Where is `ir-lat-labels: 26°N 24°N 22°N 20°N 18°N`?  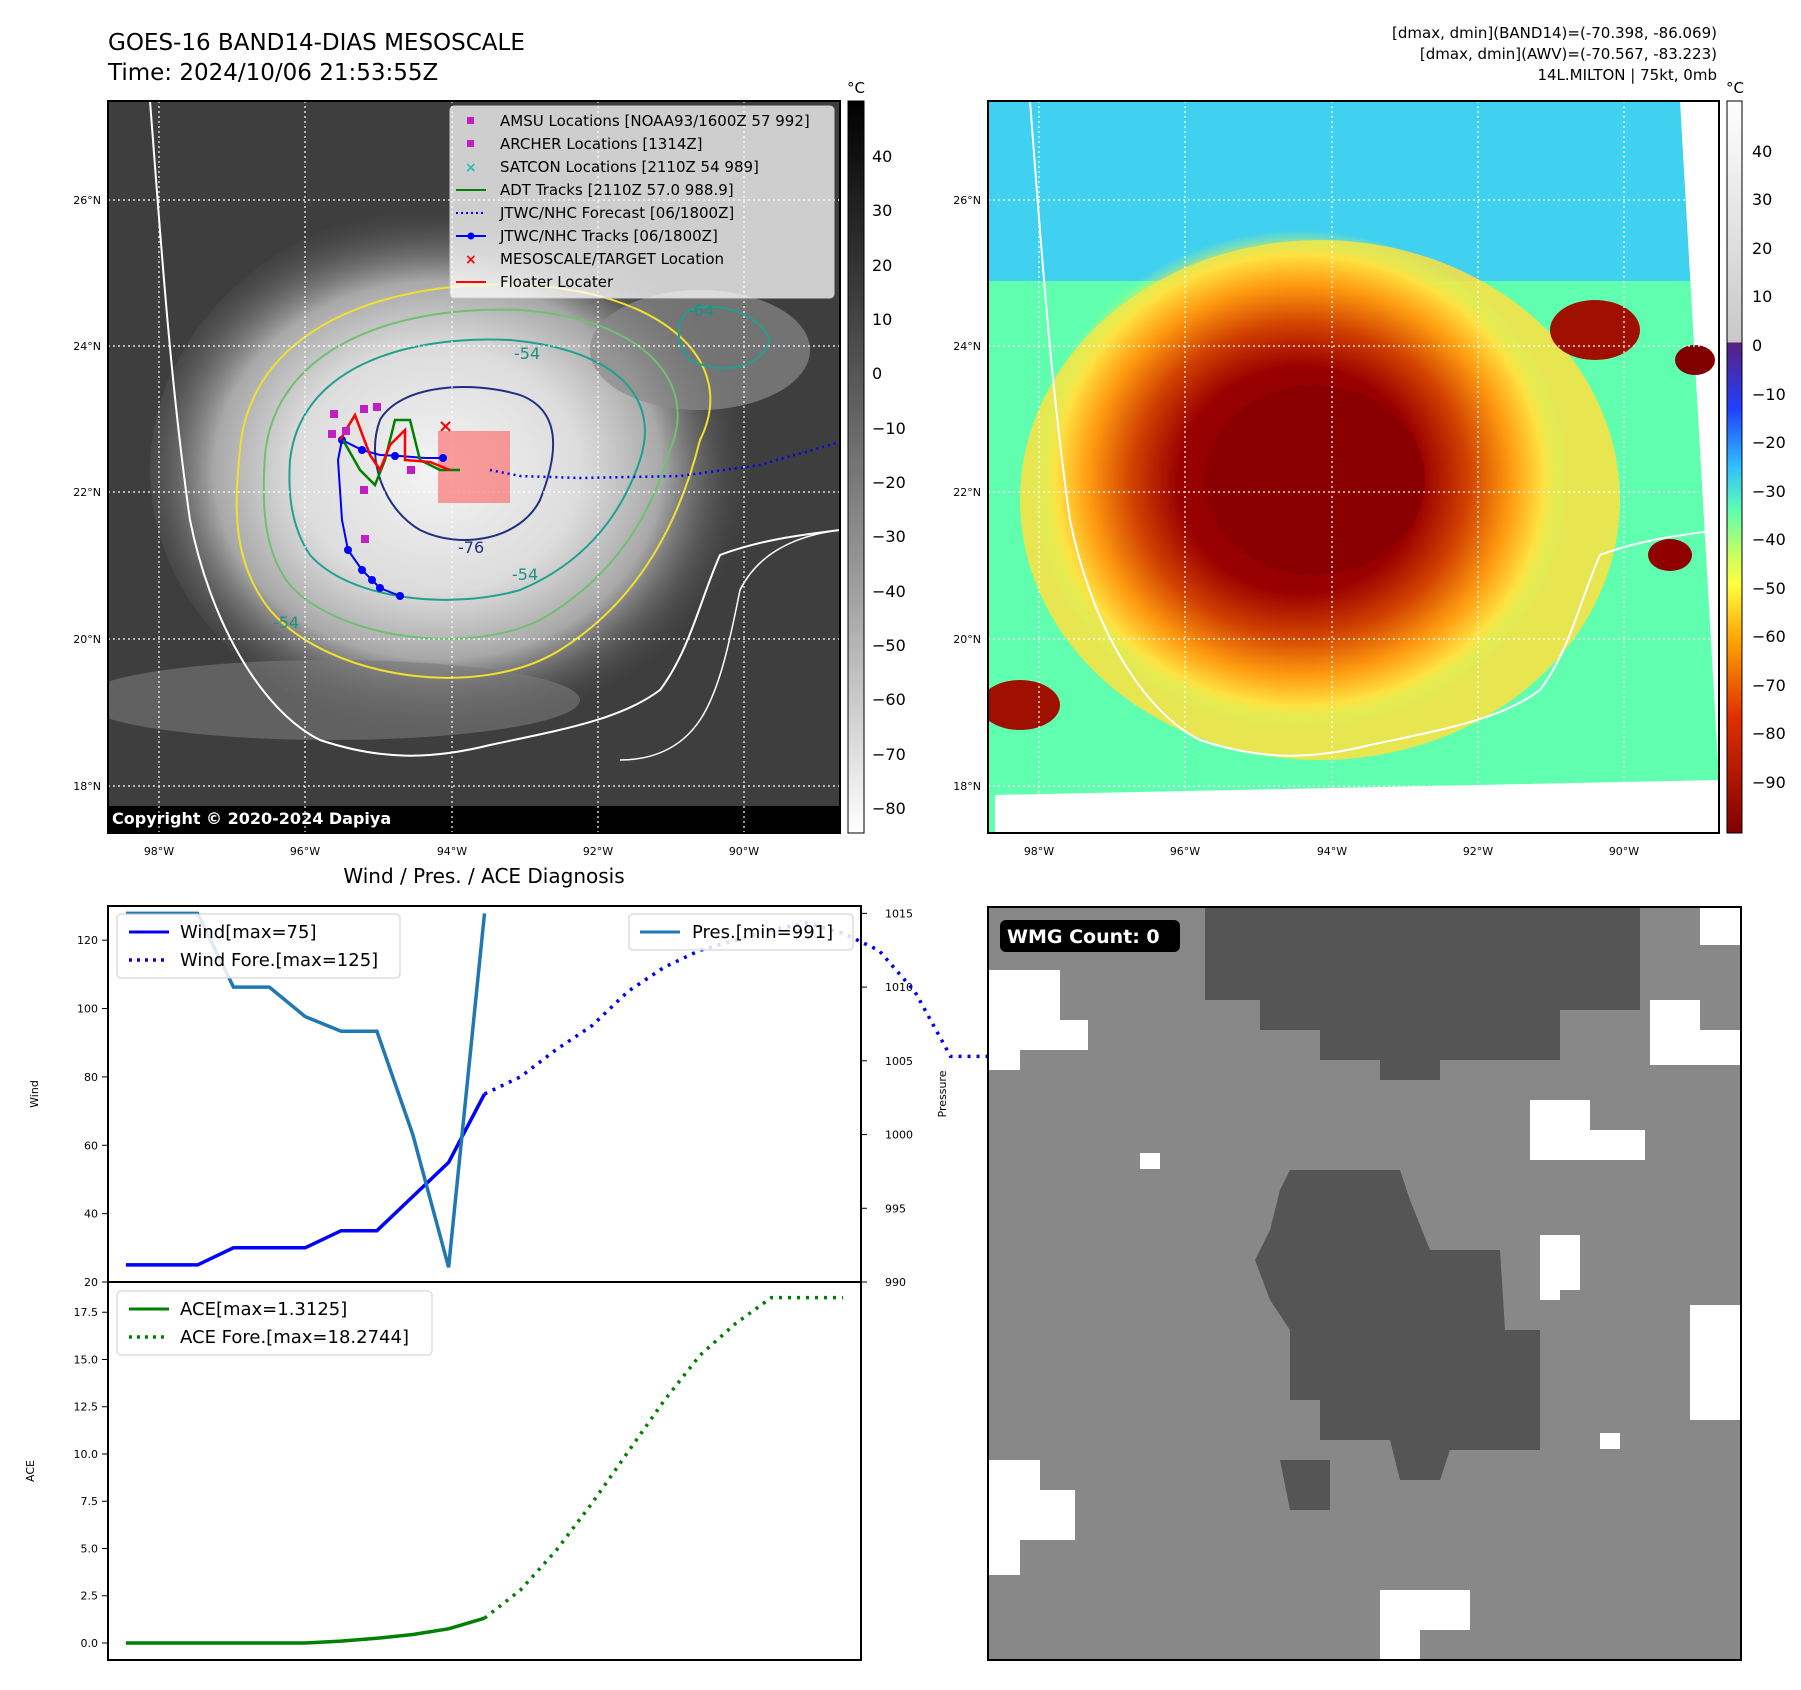 ir-lat-labels: 26°N 24°N 22°N 20°N 18°N is located at coordinates (87, 493).